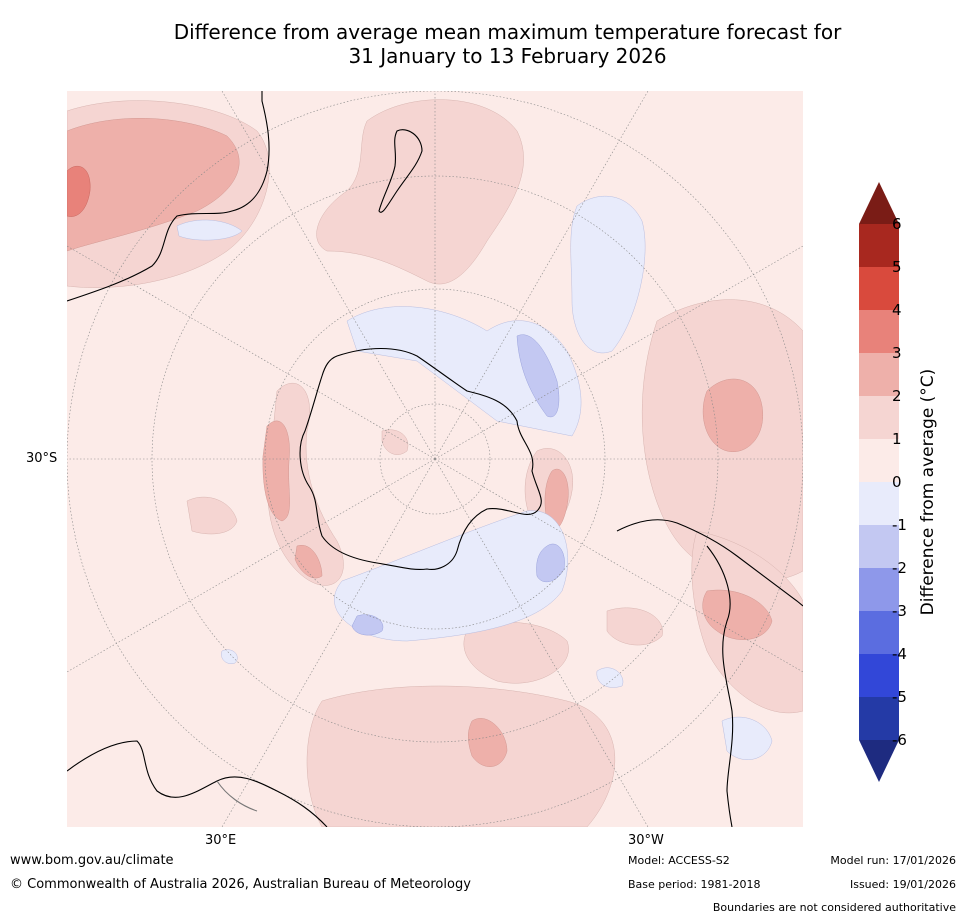  Describe the element at coordinates (92, 860) in the screenshot. I see `website-link: www.bom.gov.au/climate` at that location.